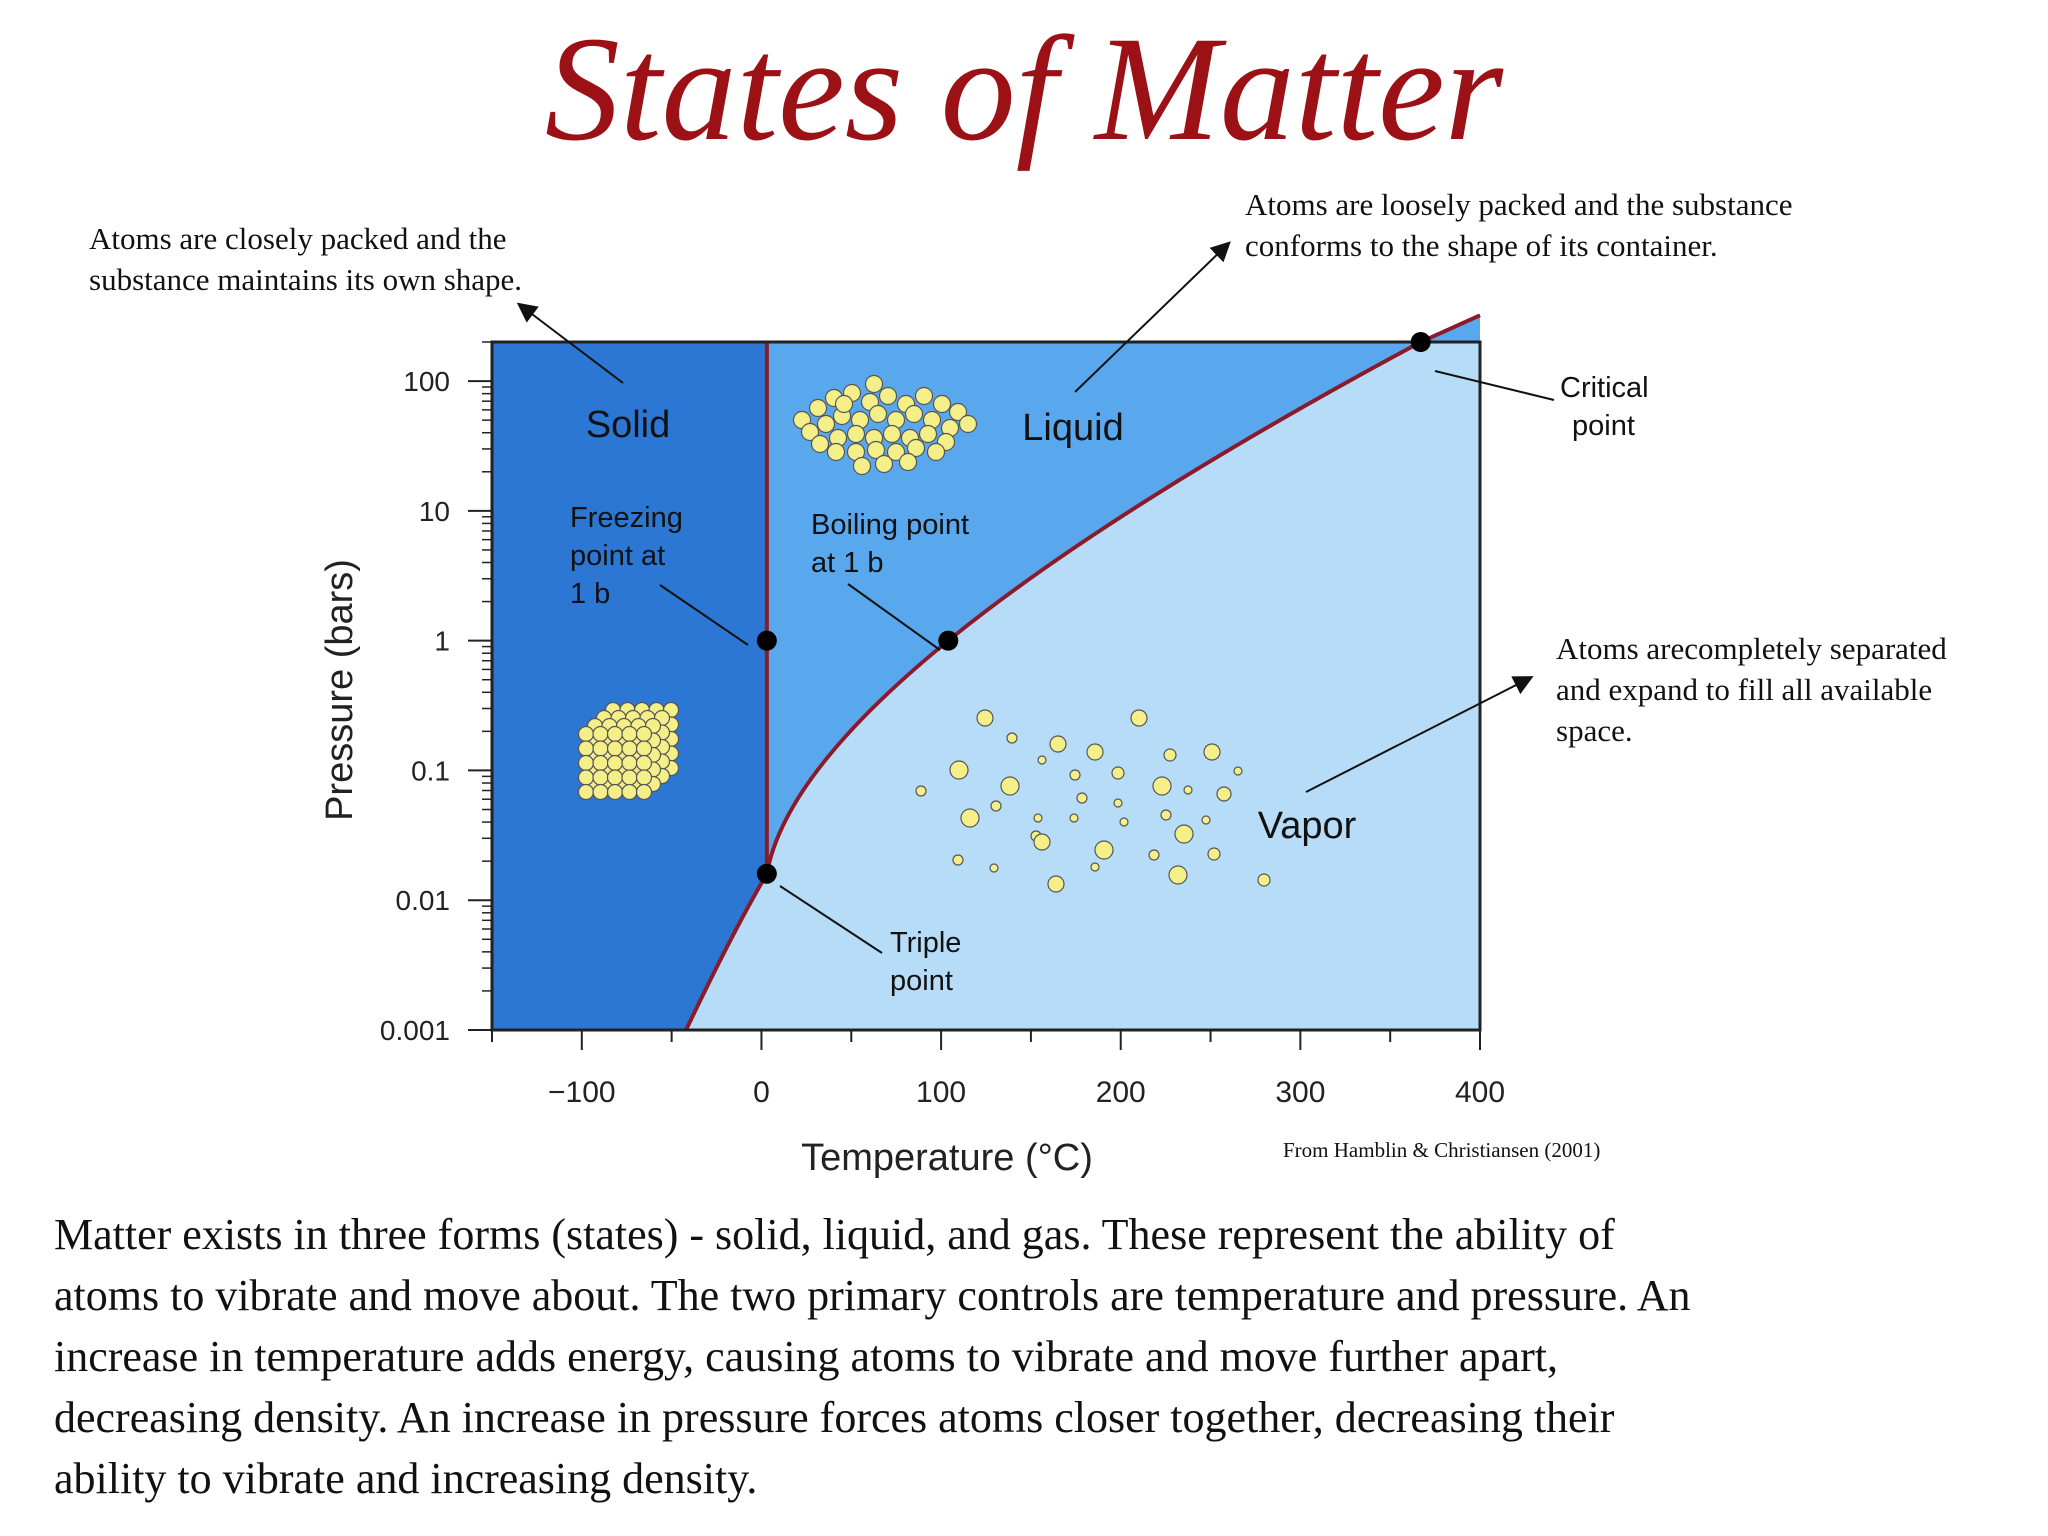 The height and width of the screenshot is (1536, 2048). I want to click on x-axis-label: Temperature (°C), so click(947, 1158).